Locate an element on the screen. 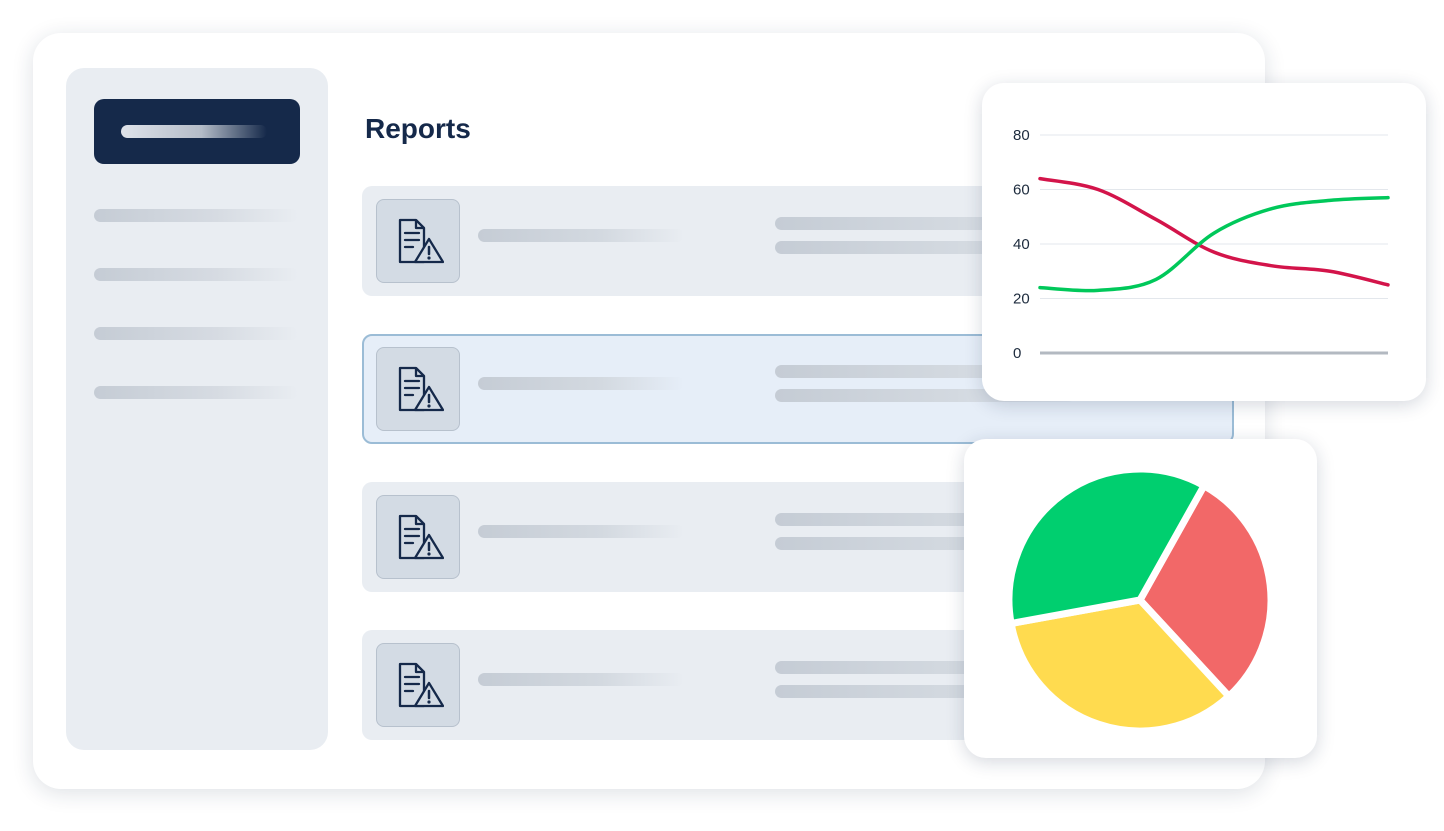 This screenshot has height=831, width=1444. pie-chart-card is located at coordinates (1140, 598).